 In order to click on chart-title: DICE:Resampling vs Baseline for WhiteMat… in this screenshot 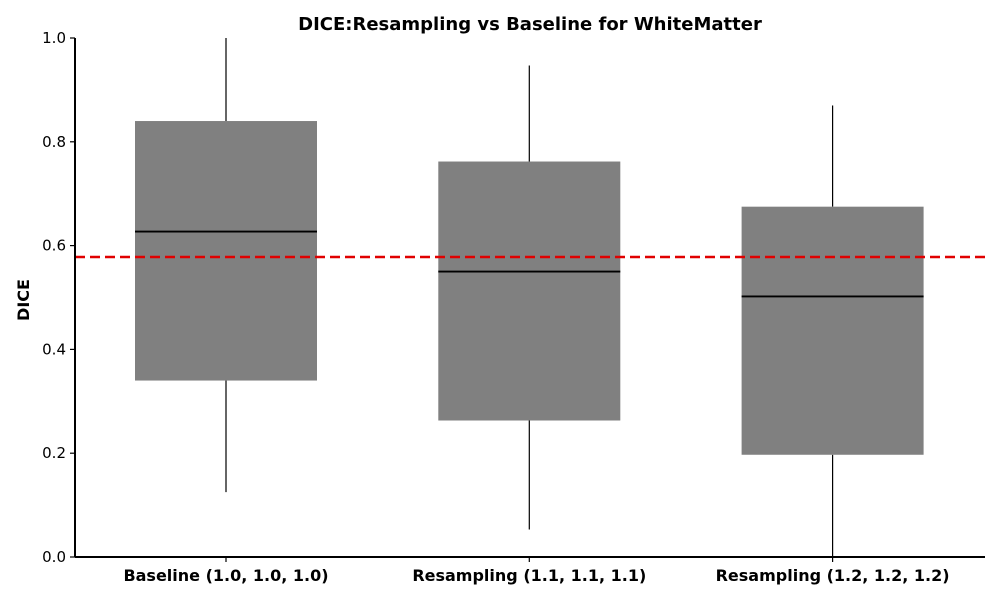, I will do `click(530, 24)`.